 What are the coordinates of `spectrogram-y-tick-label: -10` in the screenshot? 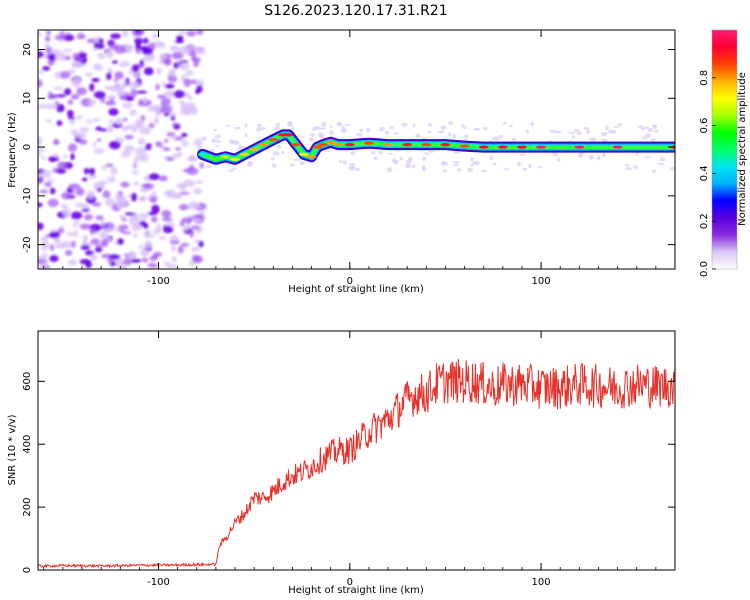 It's located at (27, 196).